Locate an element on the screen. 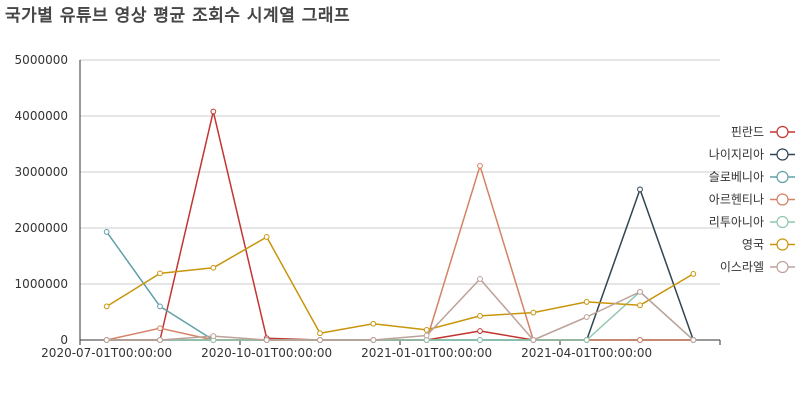  legend-item: 리투아니아 is located at coordinates (752, 222).